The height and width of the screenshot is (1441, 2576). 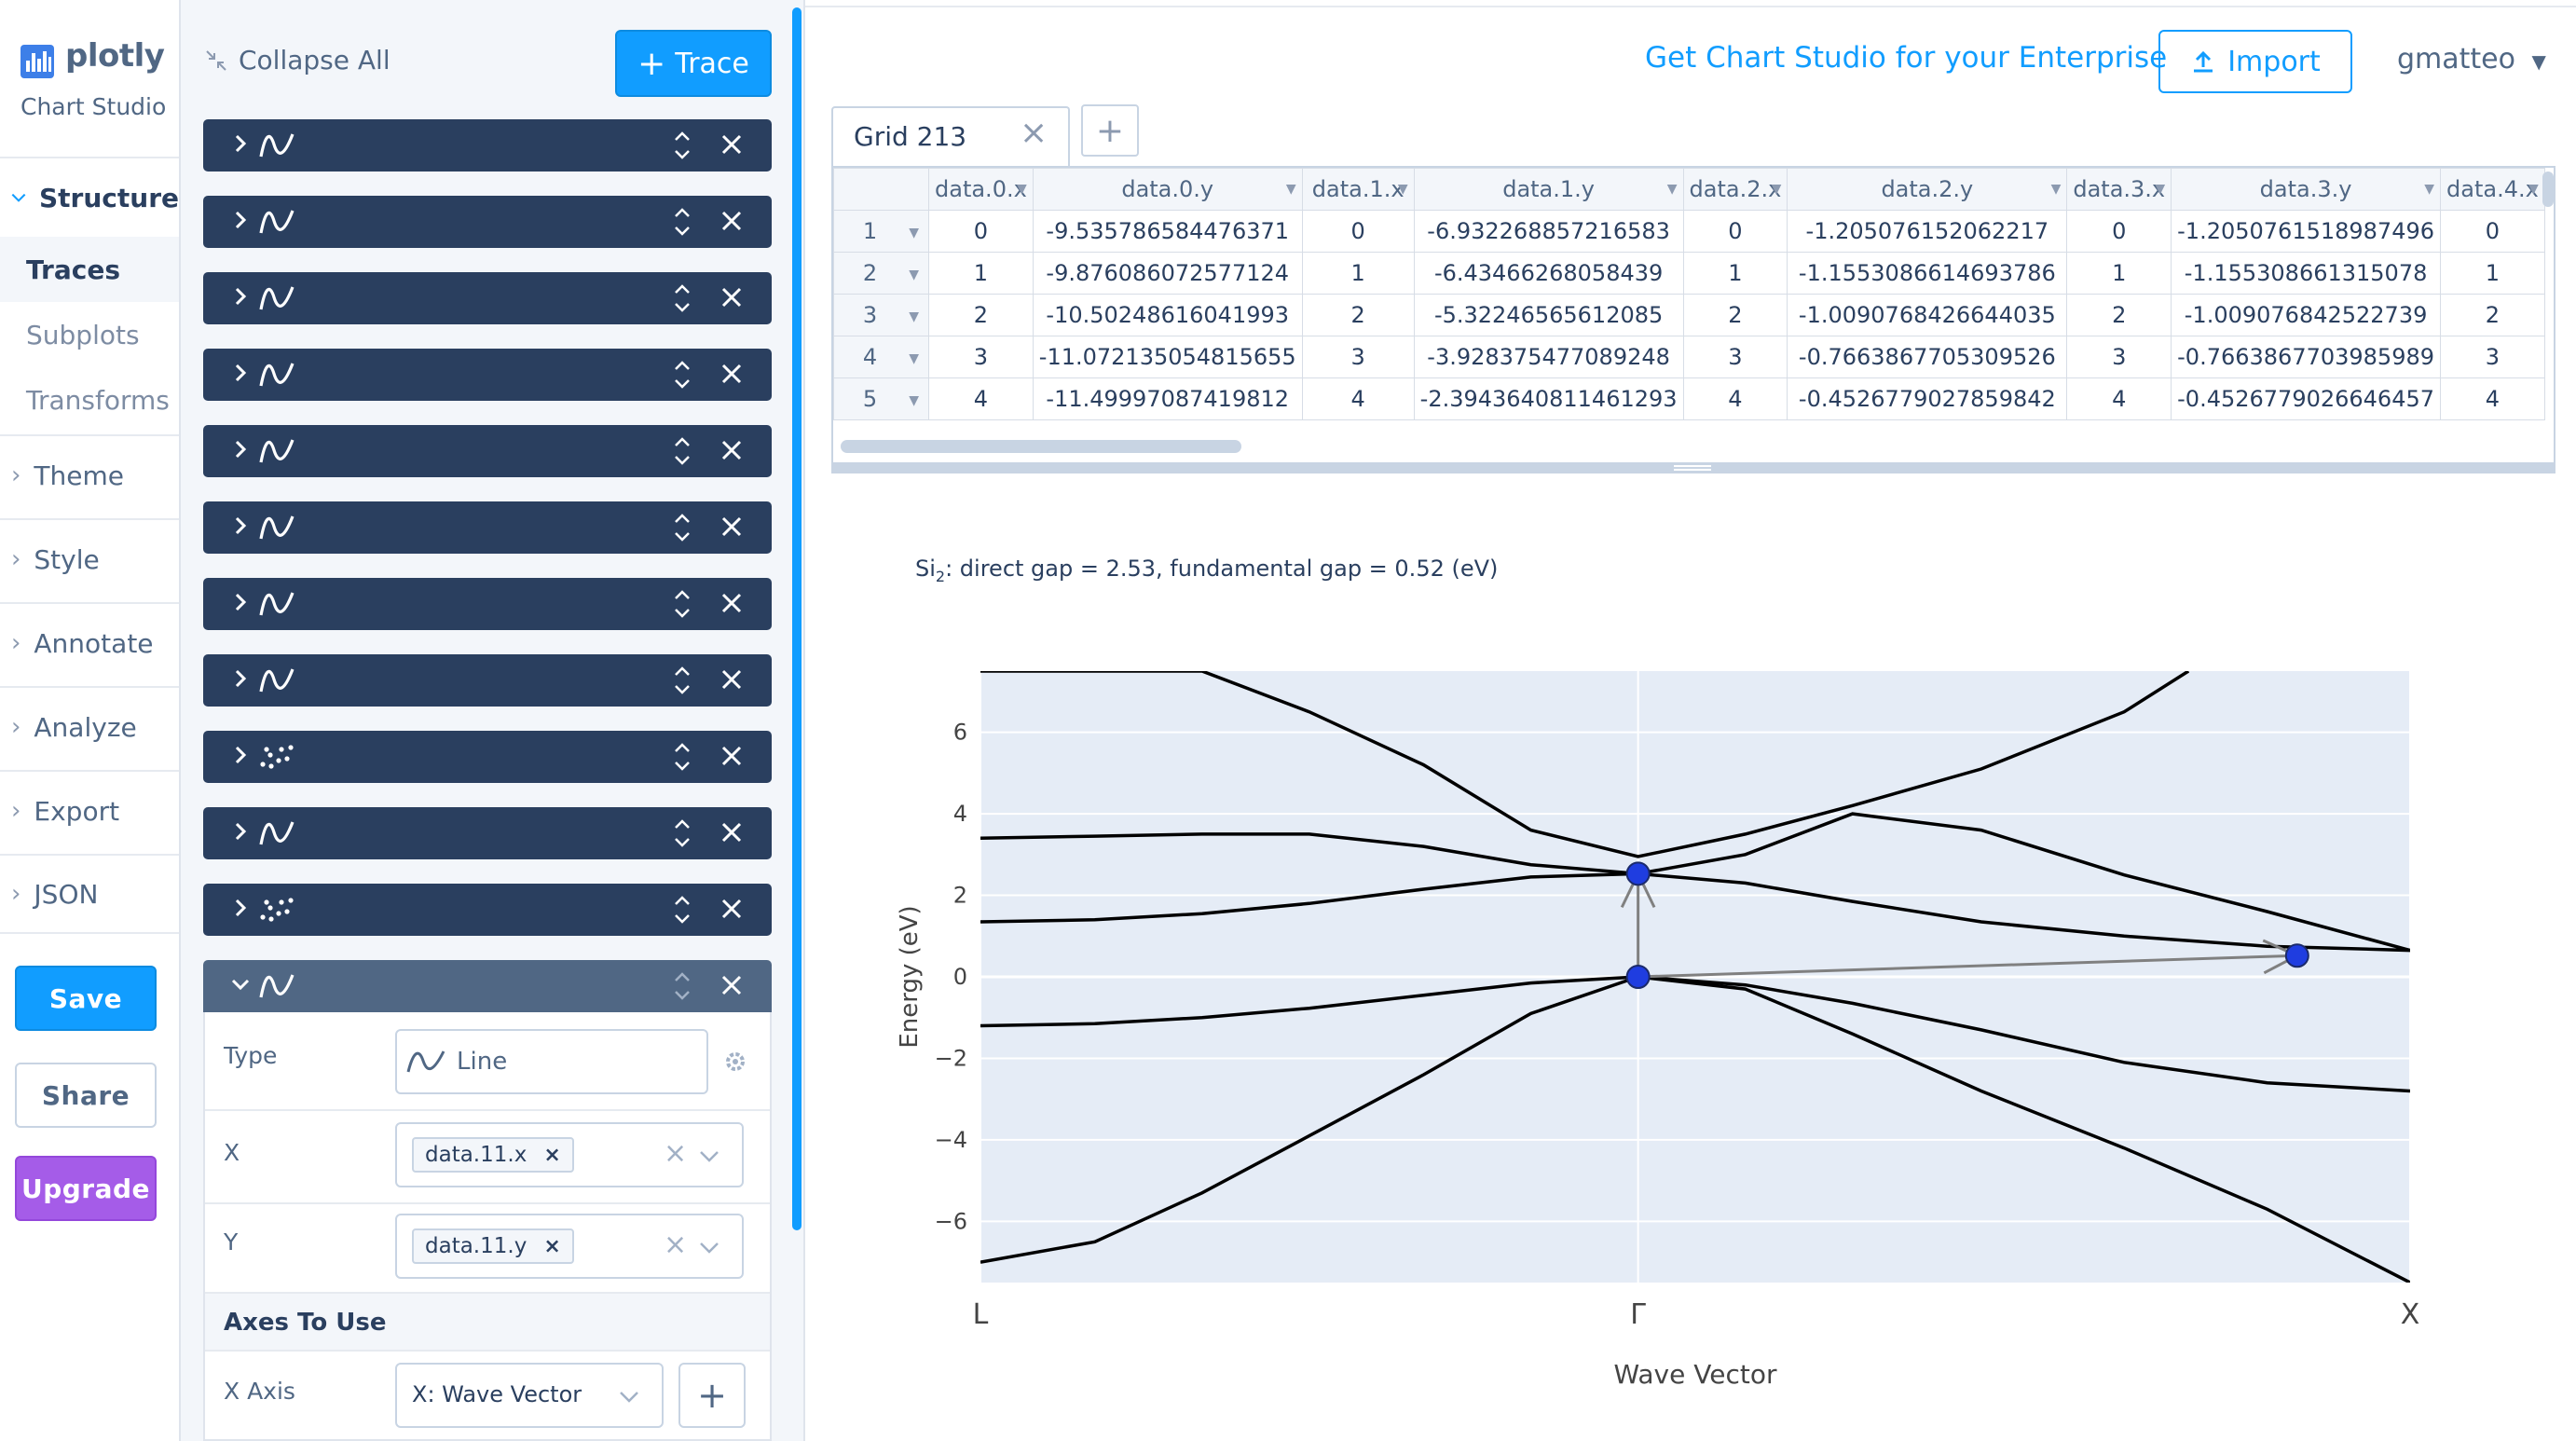 I want to click on table-cell: -1.009076842522739, so click(x=2306, y=315).